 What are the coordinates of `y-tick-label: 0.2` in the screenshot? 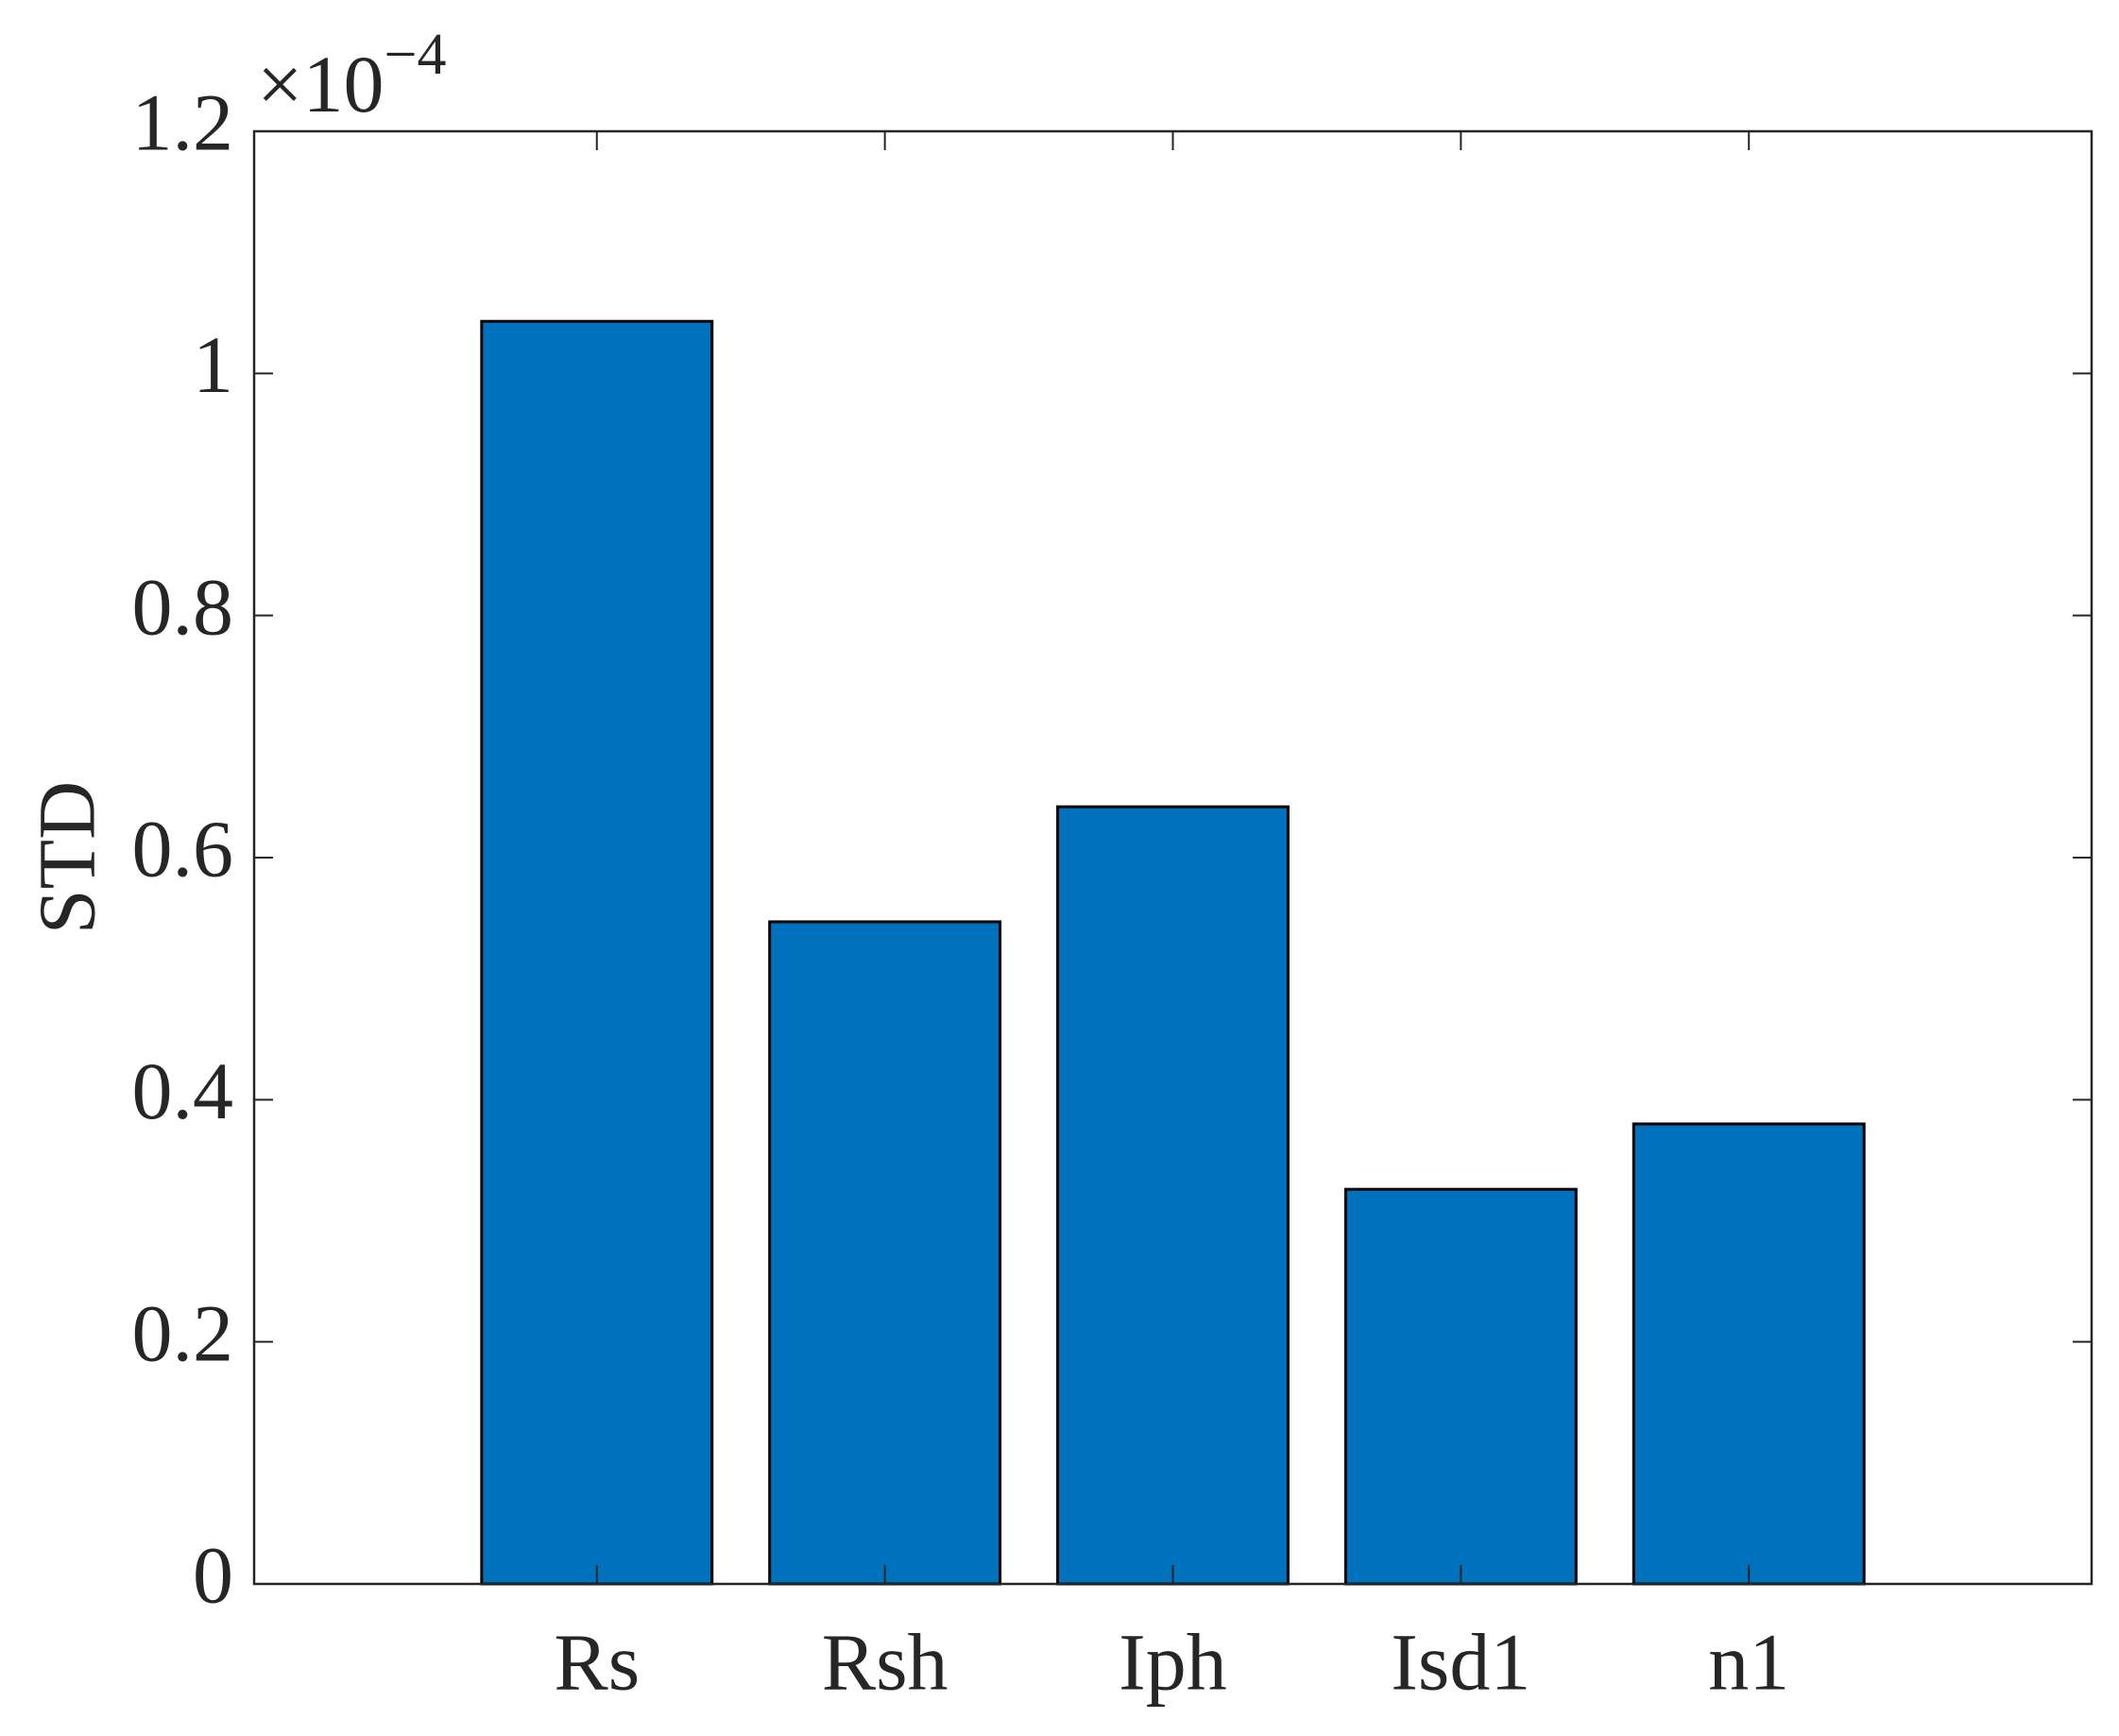 It's located at (183, 1332).